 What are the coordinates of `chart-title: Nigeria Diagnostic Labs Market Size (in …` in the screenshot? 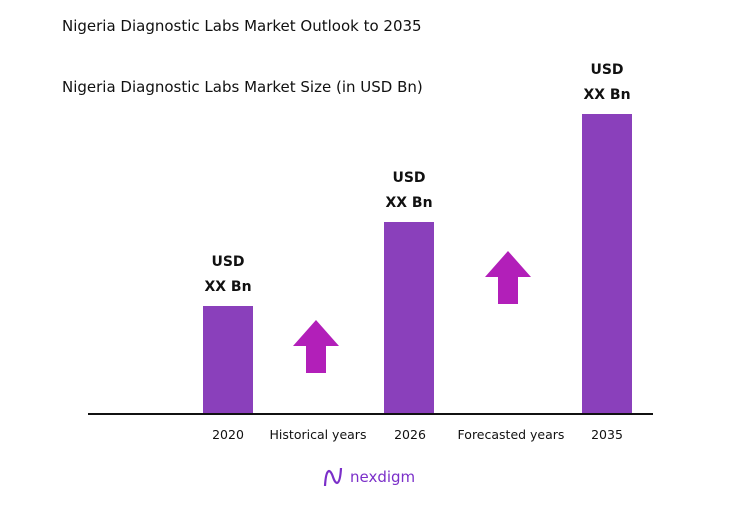 It's located at (242, 87).